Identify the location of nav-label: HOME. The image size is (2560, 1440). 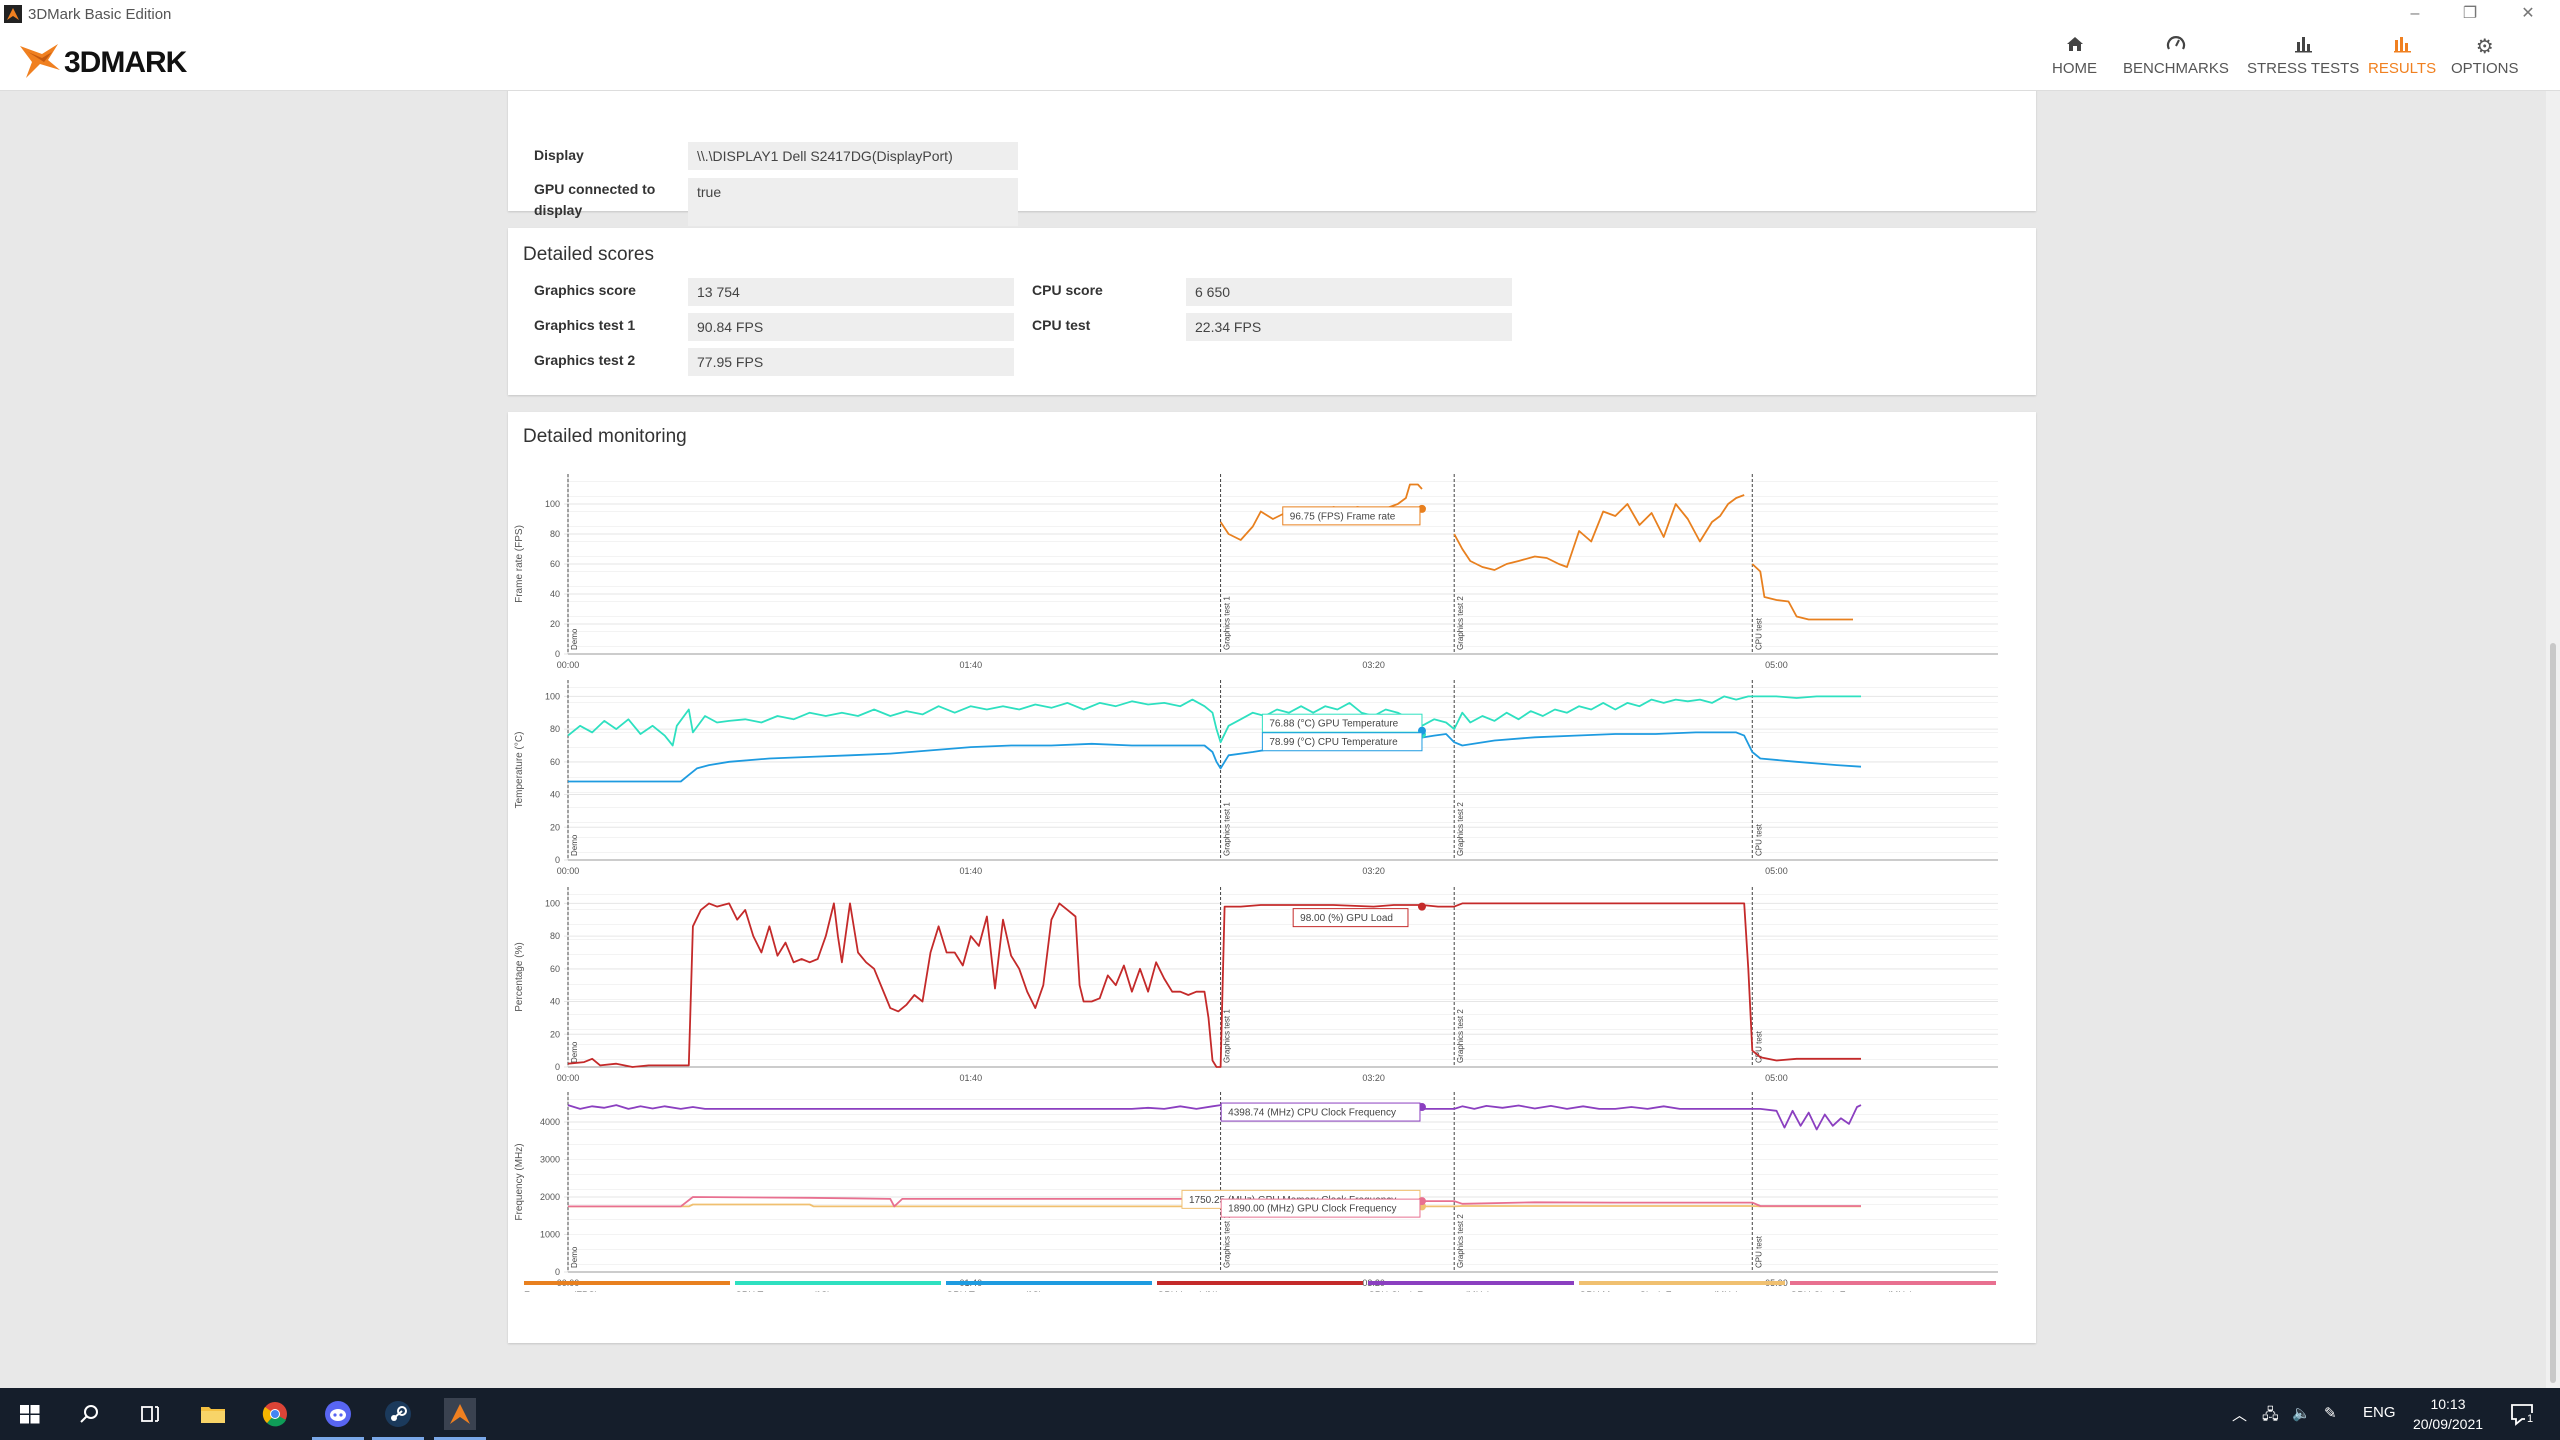
(2074, 68).